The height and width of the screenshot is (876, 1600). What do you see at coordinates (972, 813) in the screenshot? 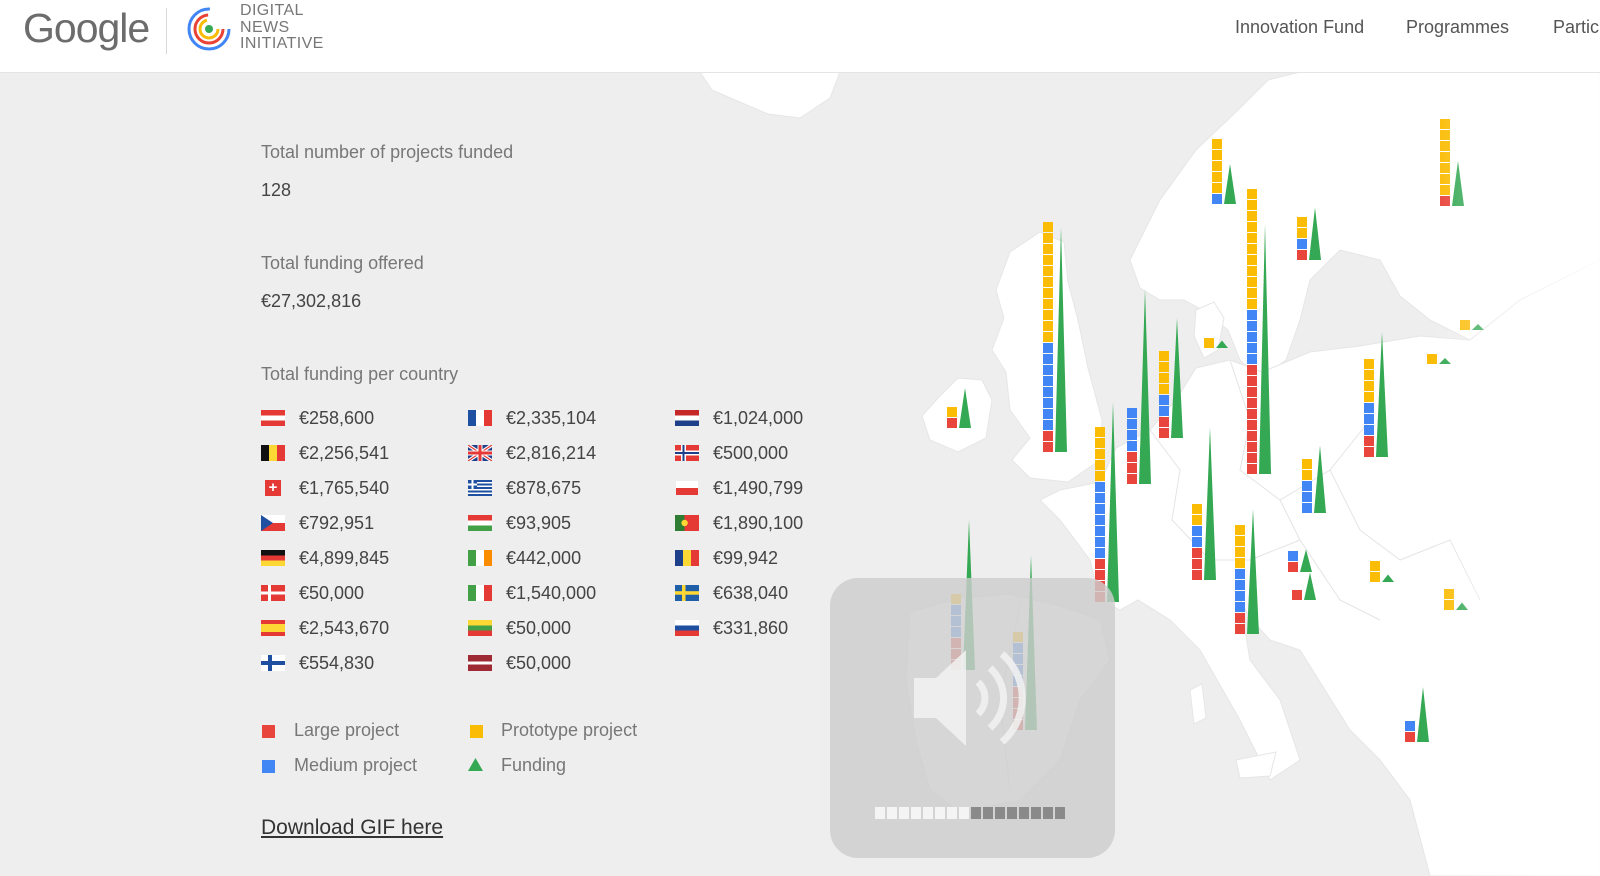
I see `volume-level-bar` at bounding box center [972, 813].